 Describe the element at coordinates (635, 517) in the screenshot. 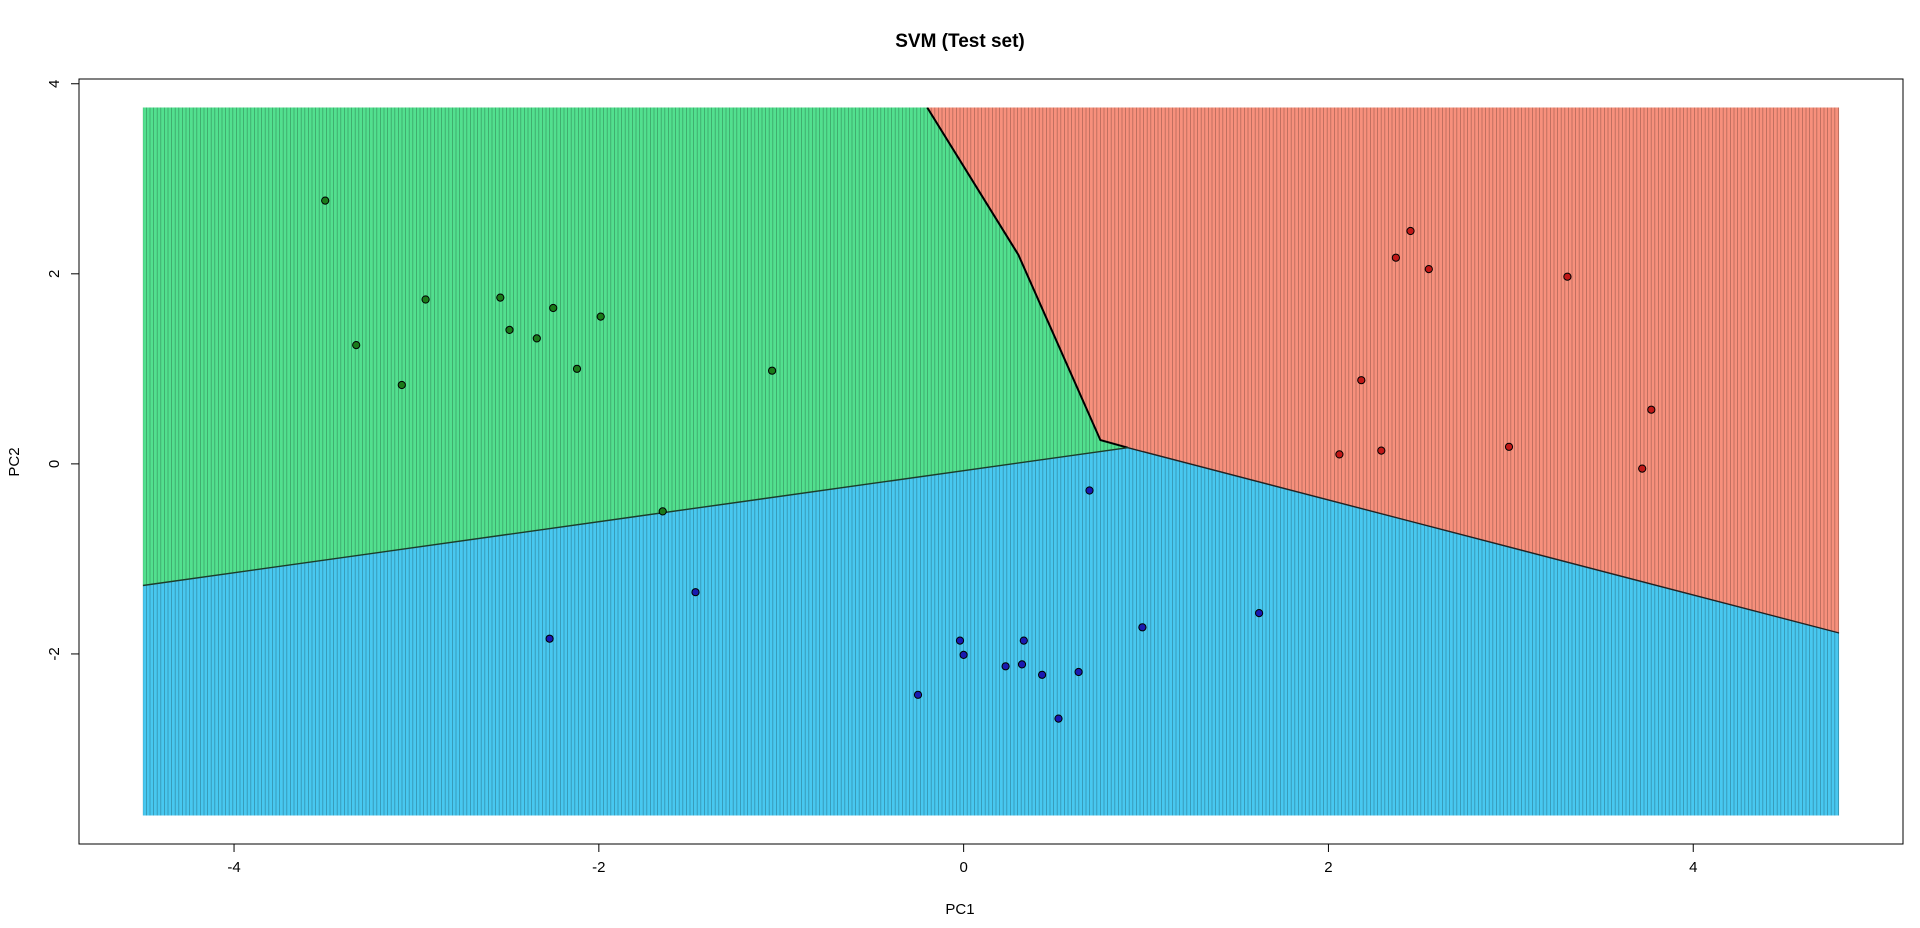

I see `boundary-green-blue` at that location.